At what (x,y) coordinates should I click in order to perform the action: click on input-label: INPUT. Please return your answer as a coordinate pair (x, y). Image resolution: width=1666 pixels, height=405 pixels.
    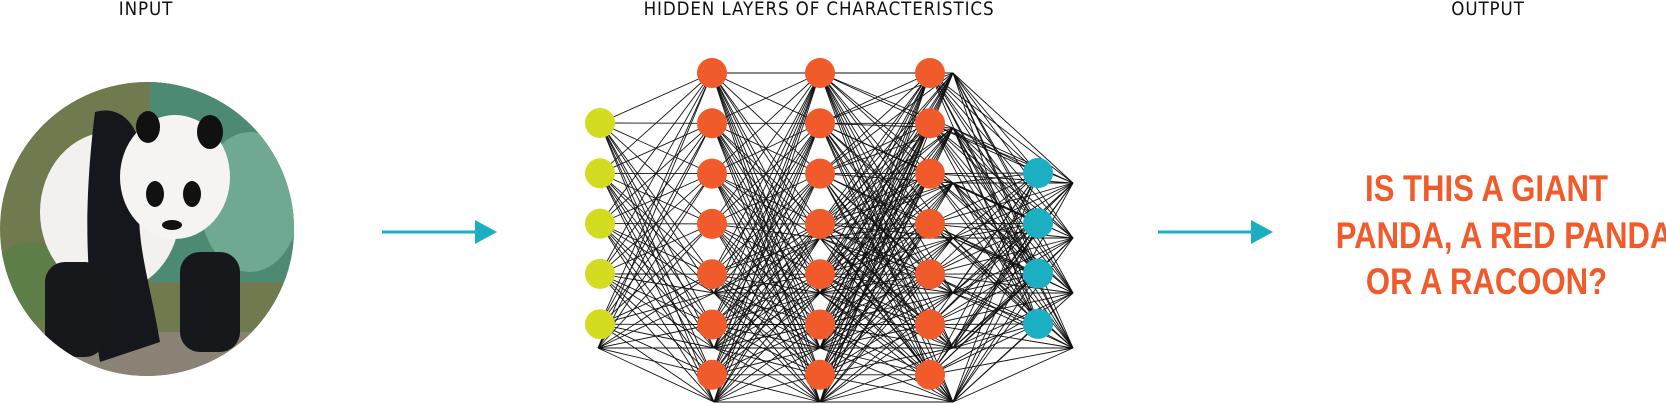
    Looking at the image, I should click on (146, 10).